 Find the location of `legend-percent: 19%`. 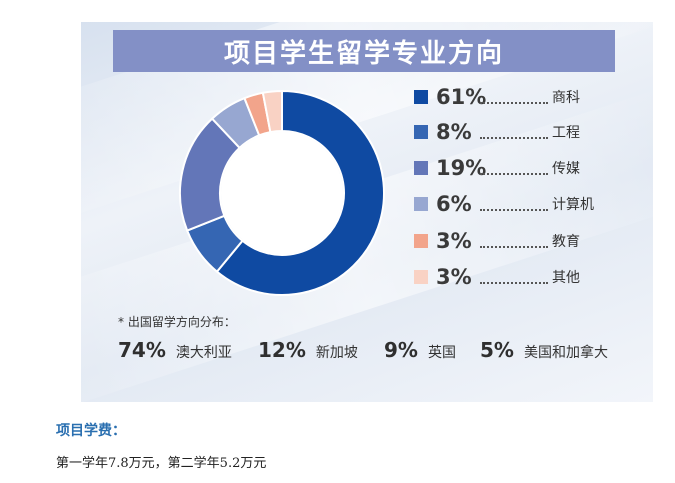

legend-percent: 19% is located at coordinates (461, 168).